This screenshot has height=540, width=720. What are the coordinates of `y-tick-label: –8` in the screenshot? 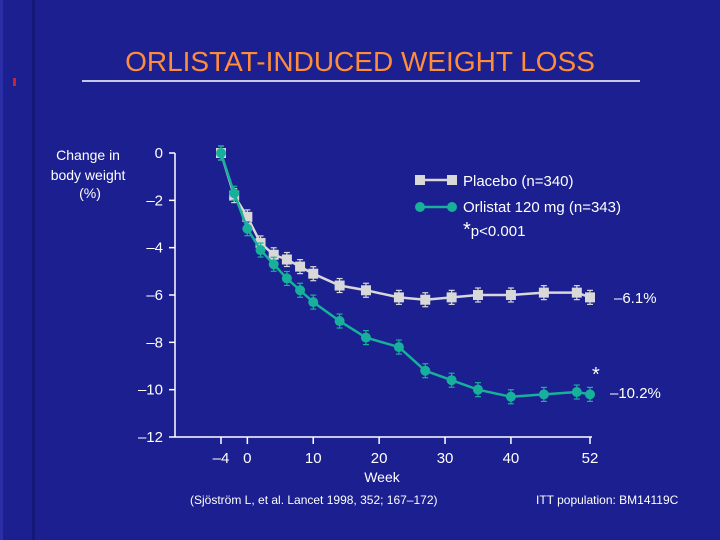 It's located at (154, 342).